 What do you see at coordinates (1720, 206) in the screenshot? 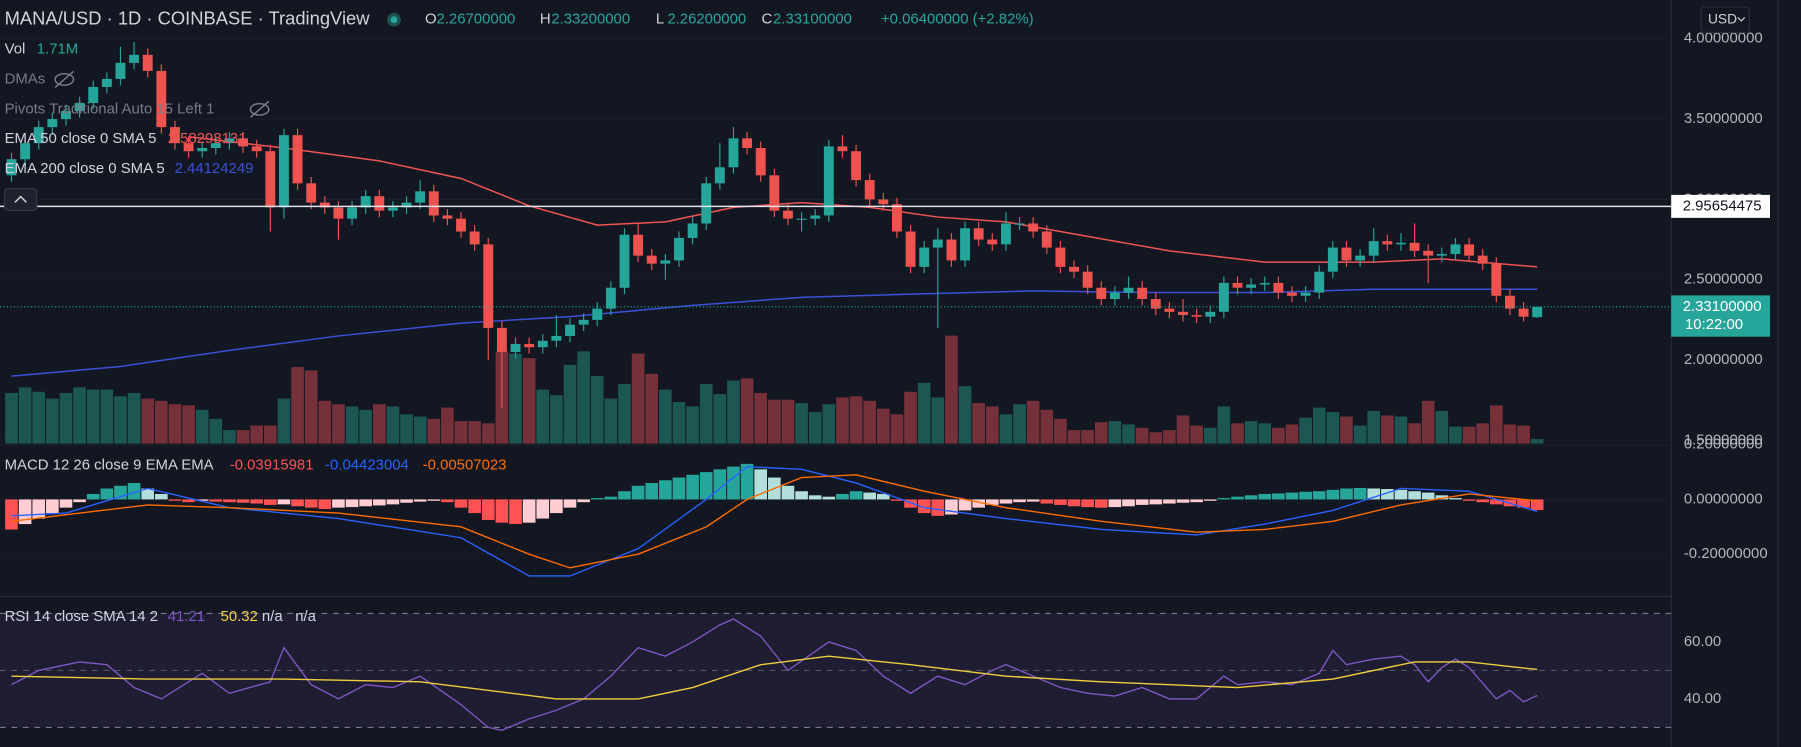
I see `hline-label-box` at bounding box center [1720, 206].